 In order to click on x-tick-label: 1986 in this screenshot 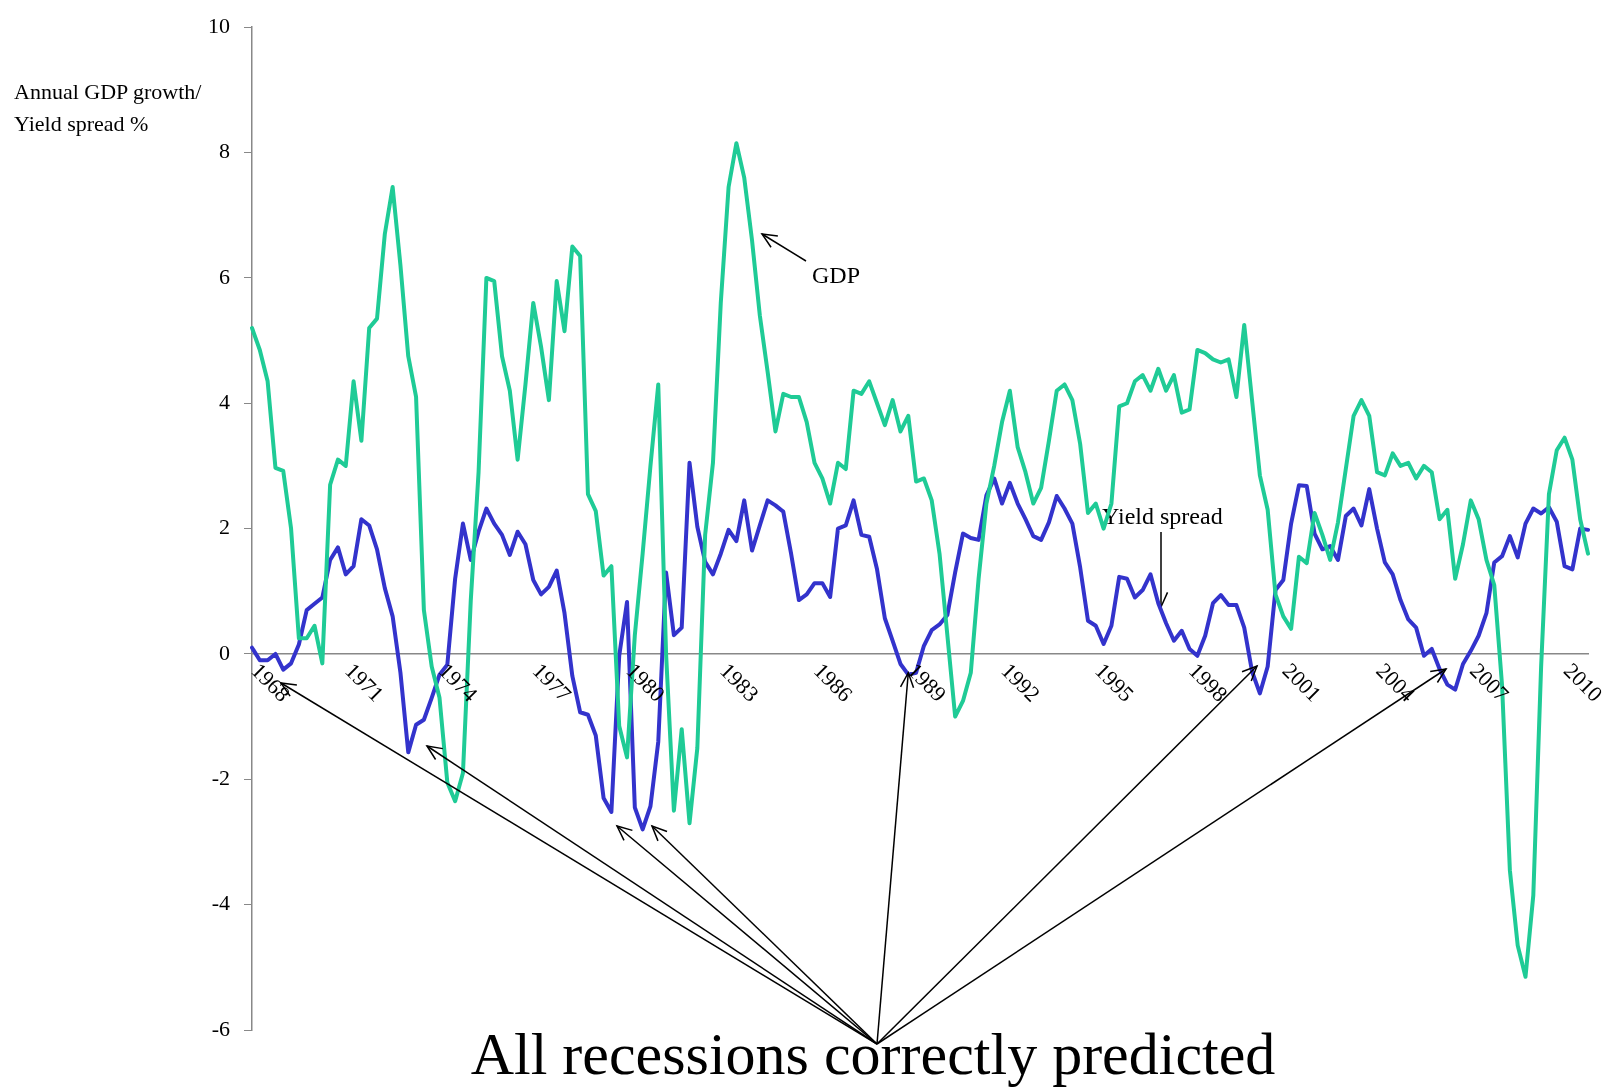, I will do `click(833, 682)`.